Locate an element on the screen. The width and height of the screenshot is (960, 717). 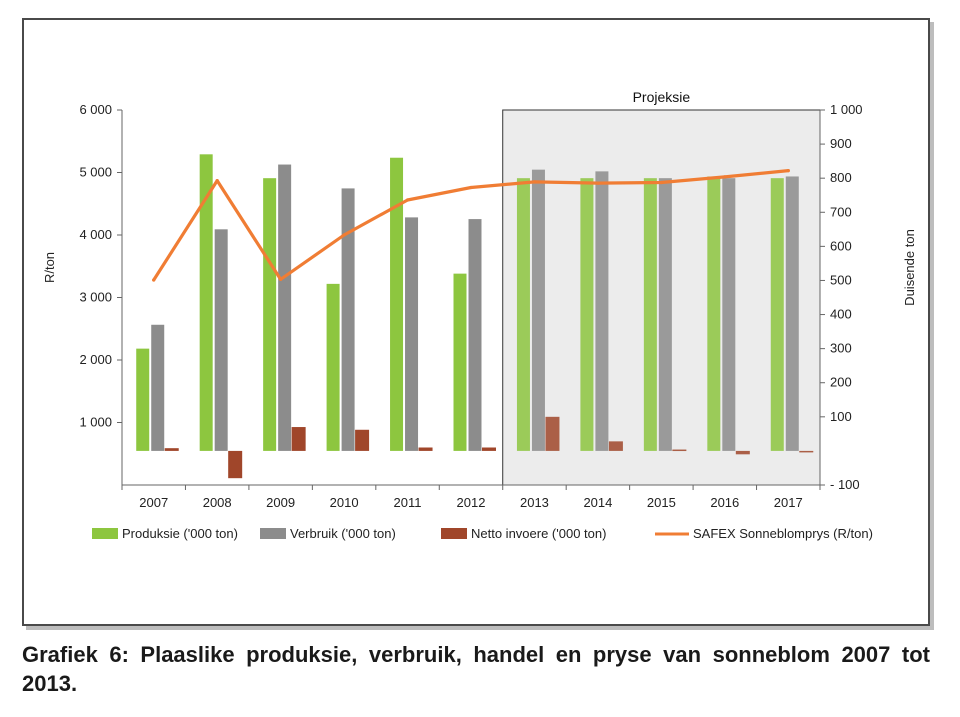
line-point-2012 is located at coordinates (471, 187).